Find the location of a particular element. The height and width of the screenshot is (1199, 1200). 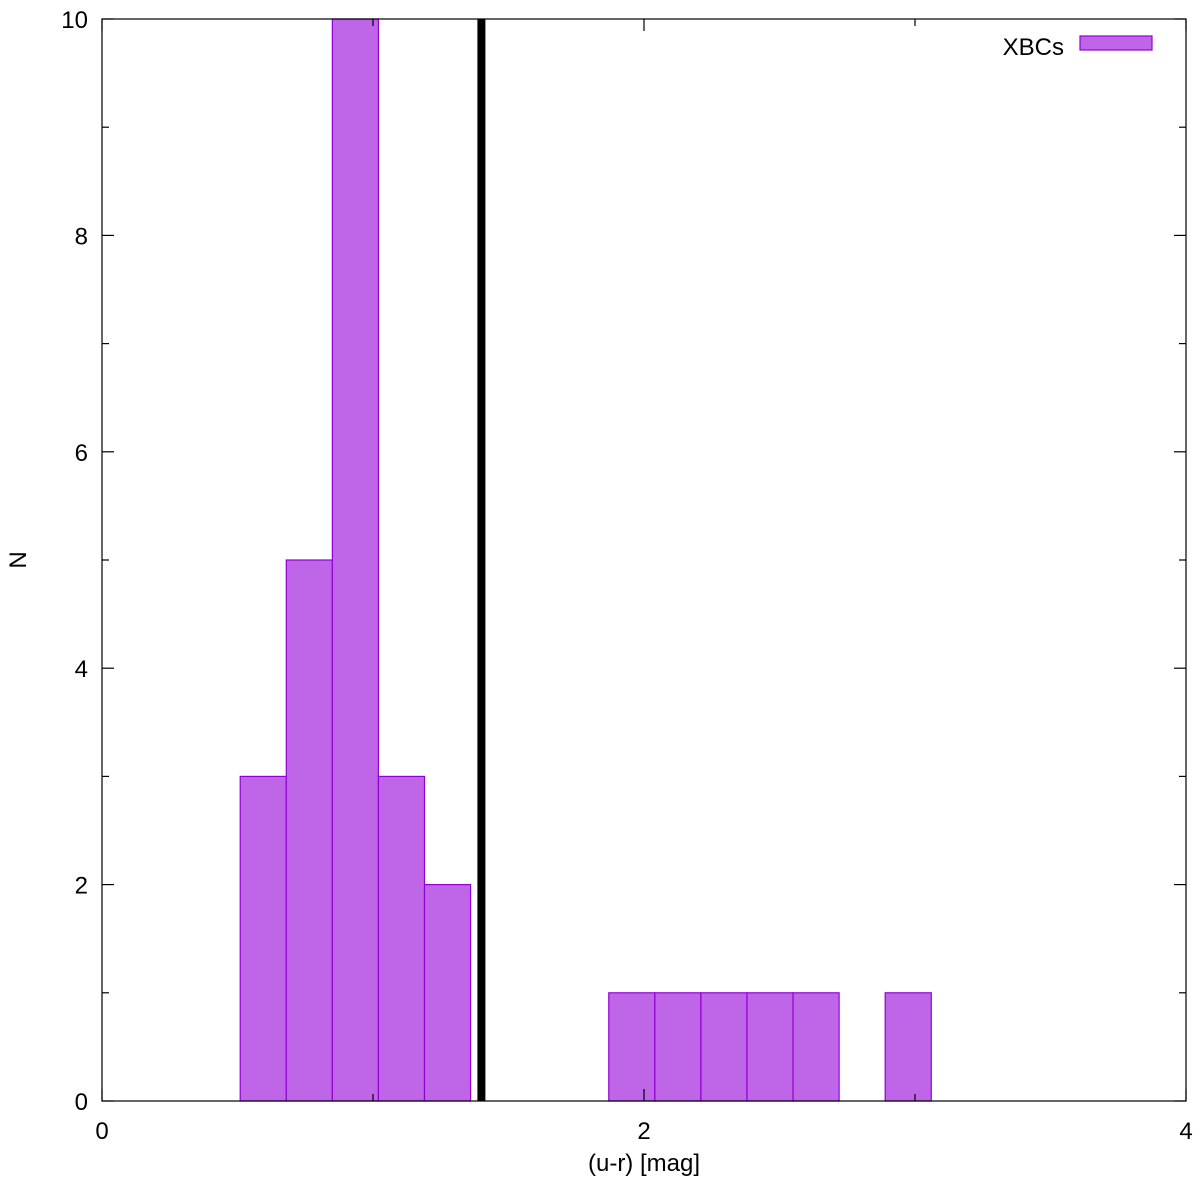

x-tick-label: 0 is located at coordinates (101, 1131).